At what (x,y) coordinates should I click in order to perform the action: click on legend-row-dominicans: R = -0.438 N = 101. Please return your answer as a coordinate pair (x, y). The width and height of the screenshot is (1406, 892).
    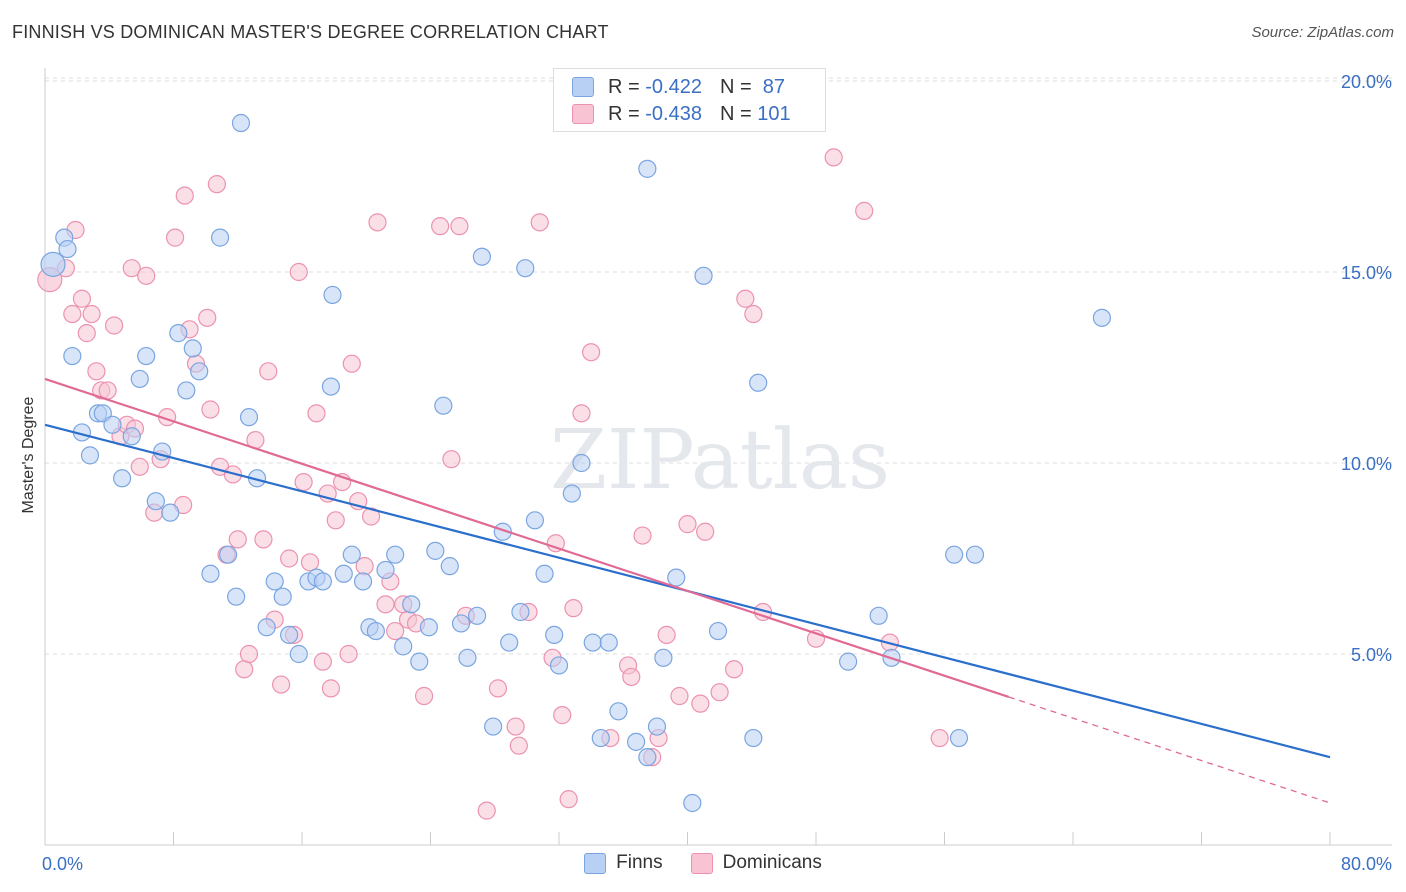
    Looking at the image, I should click on (681, 114).